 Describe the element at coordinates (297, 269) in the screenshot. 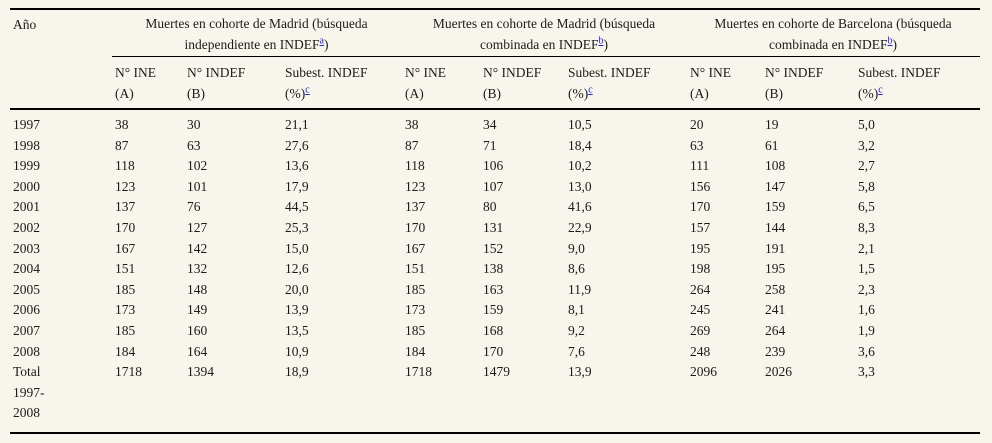

I see `data-cell: 12,6` at that location.